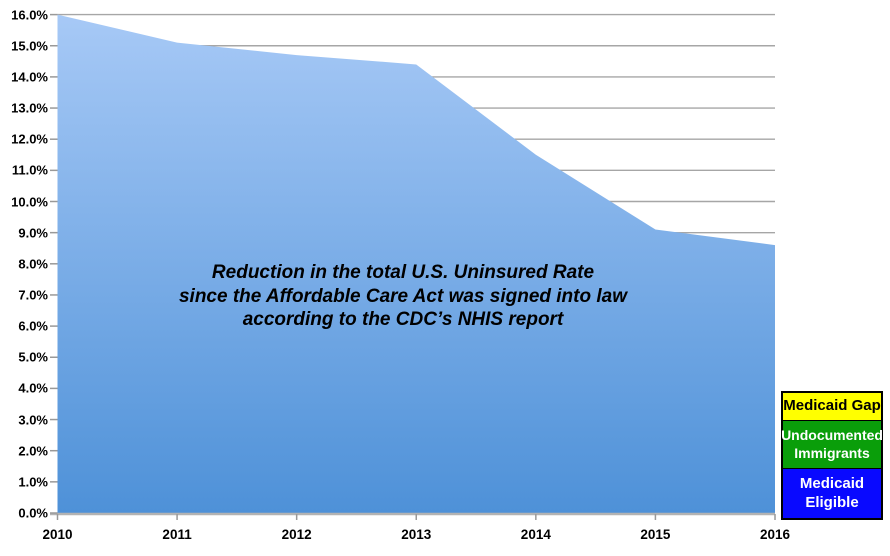 This screenshot has width=890, height=556. Describe the element at coordinates (416, 534) in the screenshot. I see `x-tick-label: 2013` at that location.